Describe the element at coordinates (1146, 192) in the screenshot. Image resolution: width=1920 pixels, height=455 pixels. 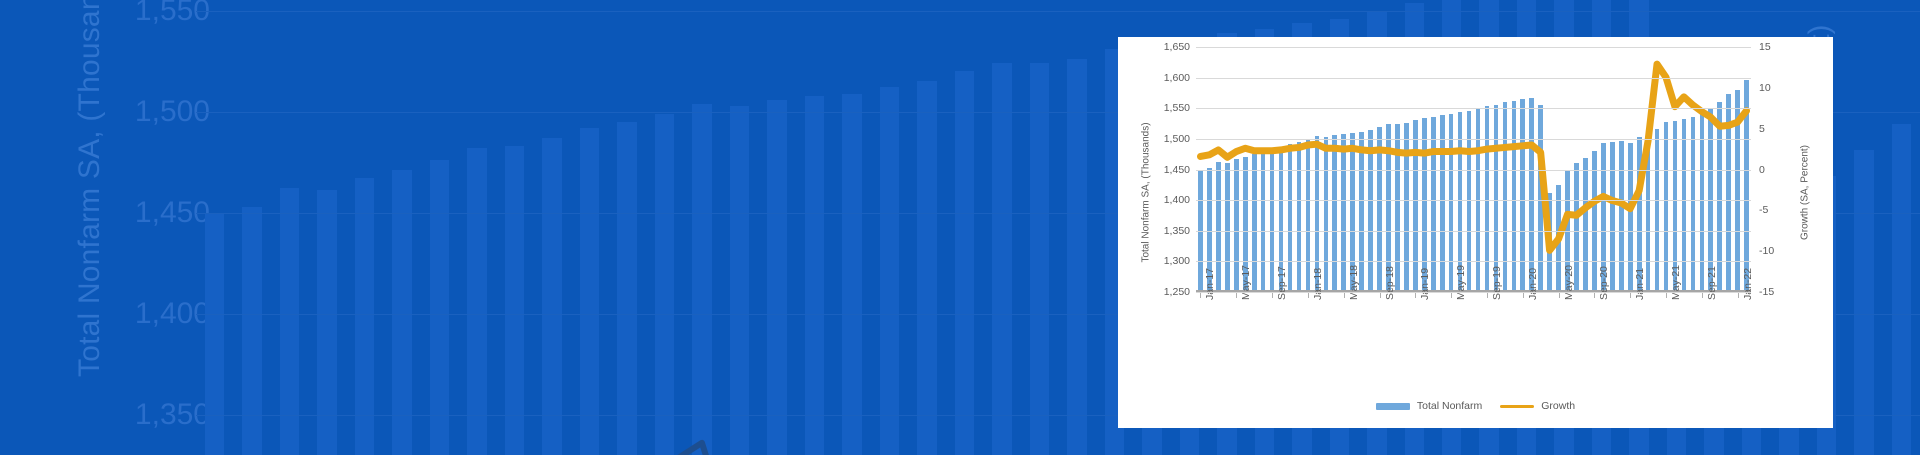
I see `inset-y-axis-title: Total Nonfarm SA, (Thousands)` at that location.